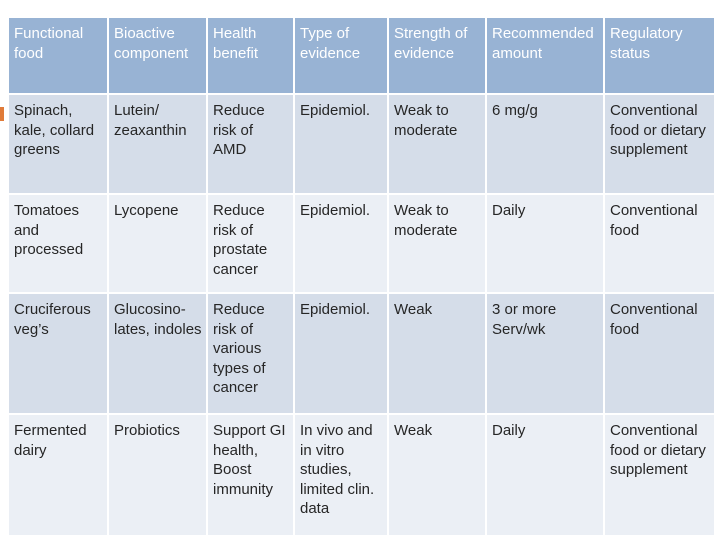 The image size is (720, 540). Describe the element at coordinates (58, 475) in the screenshot. I see `cell-functional-food: Fermented dairy` at that location.